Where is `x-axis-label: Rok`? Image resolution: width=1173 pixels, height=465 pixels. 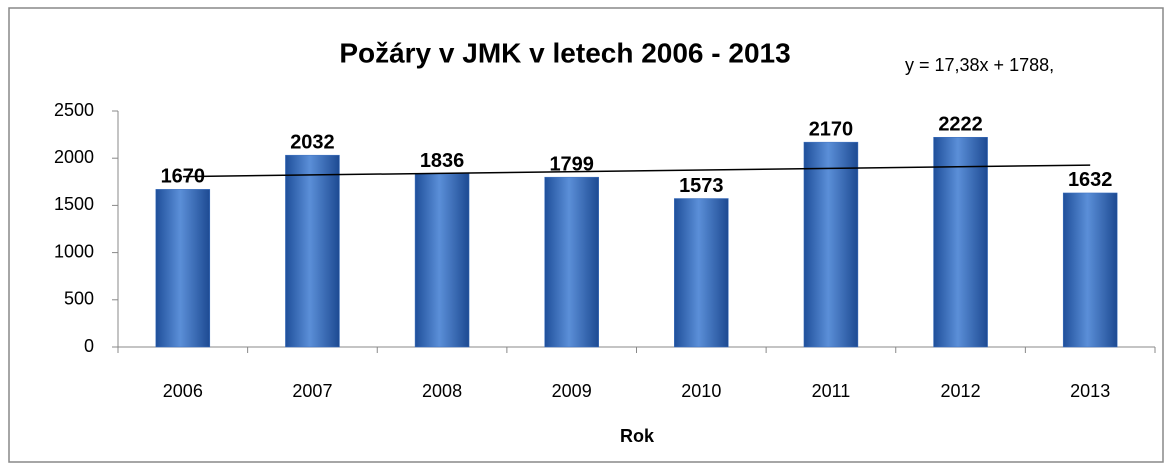
x-axis-label: Rok is located at coordinates (637, 436).